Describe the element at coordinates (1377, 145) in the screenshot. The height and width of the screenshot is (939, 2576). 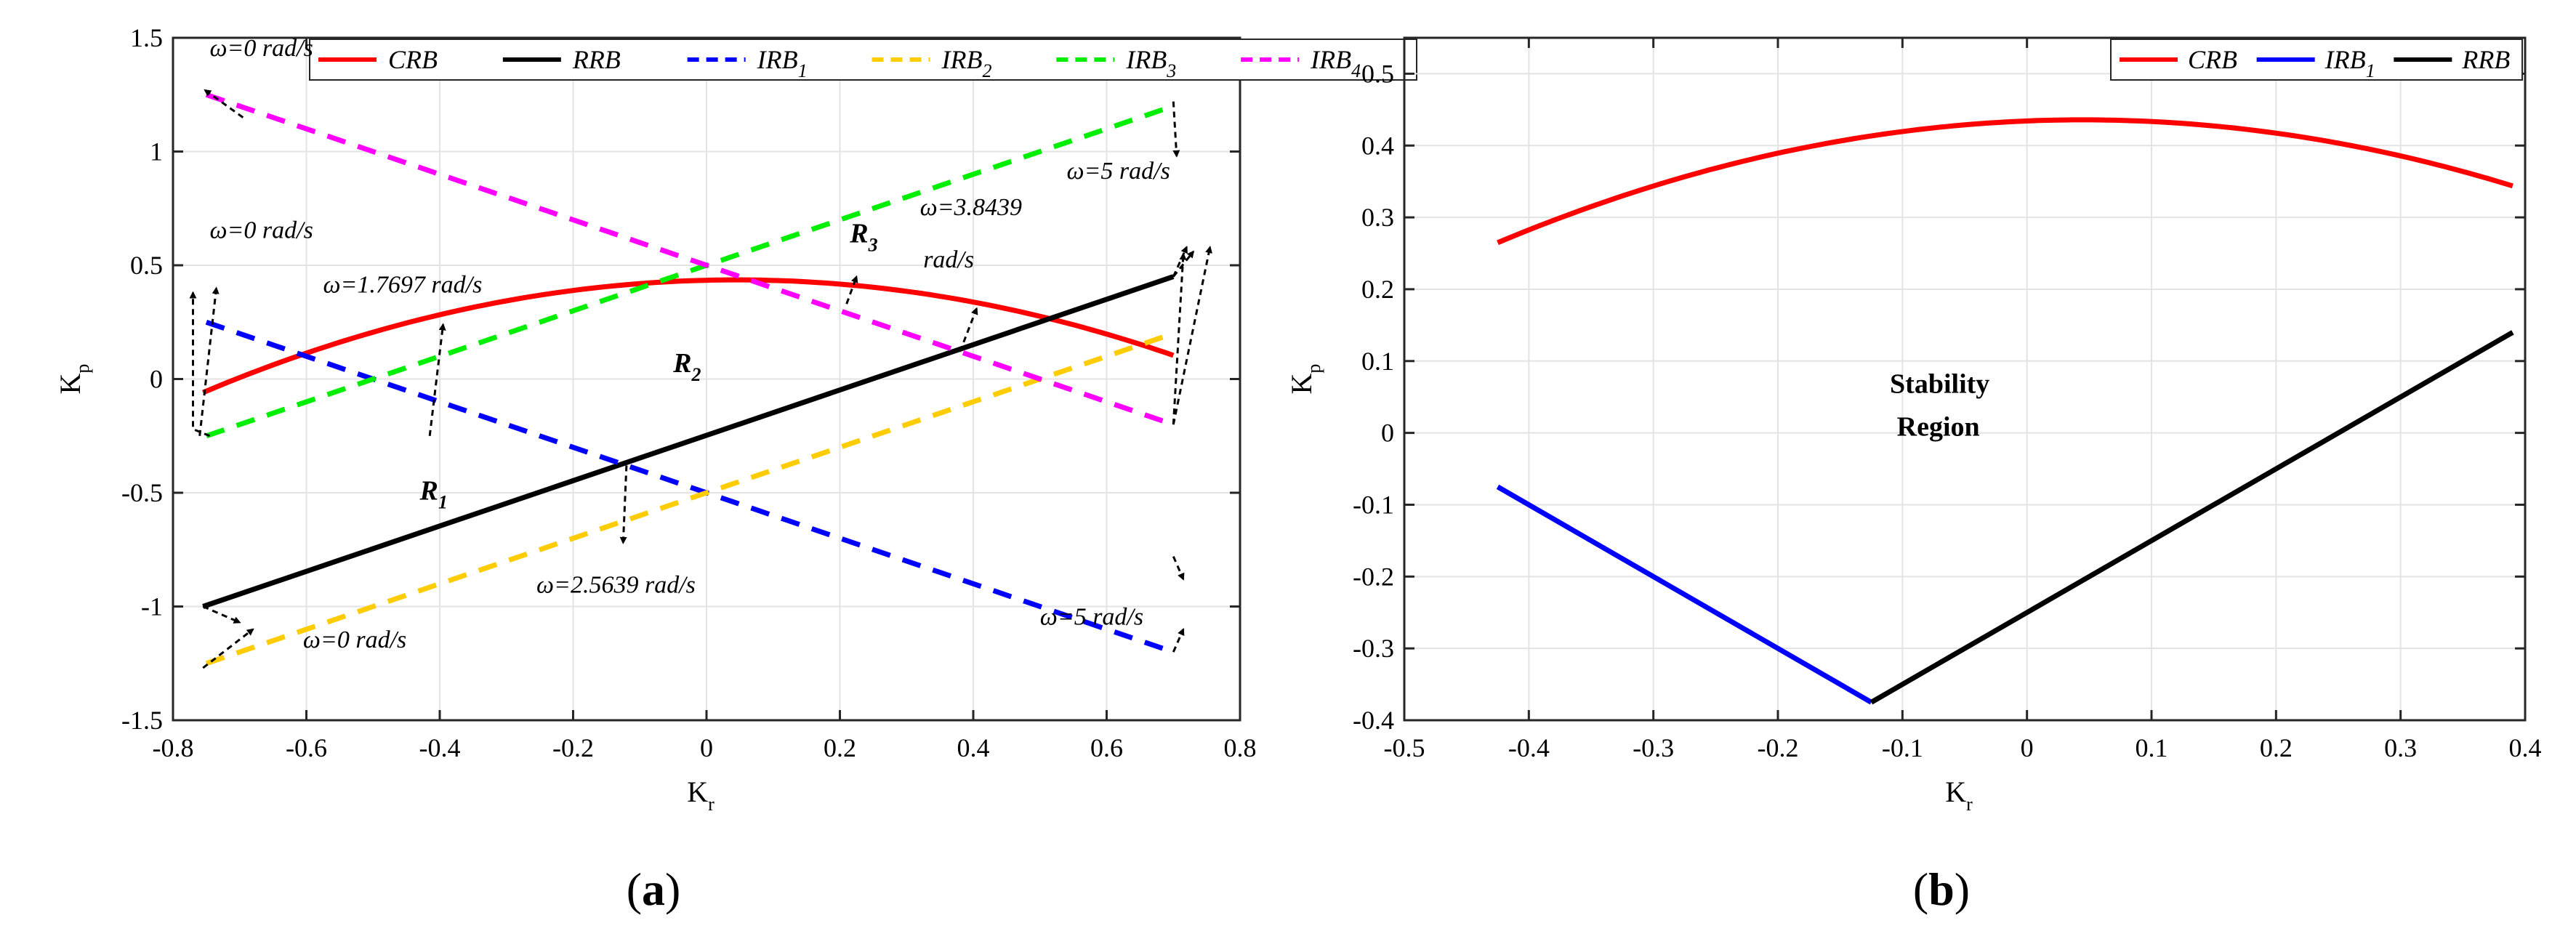
I see `y-tick-label: 0.4` at that location.